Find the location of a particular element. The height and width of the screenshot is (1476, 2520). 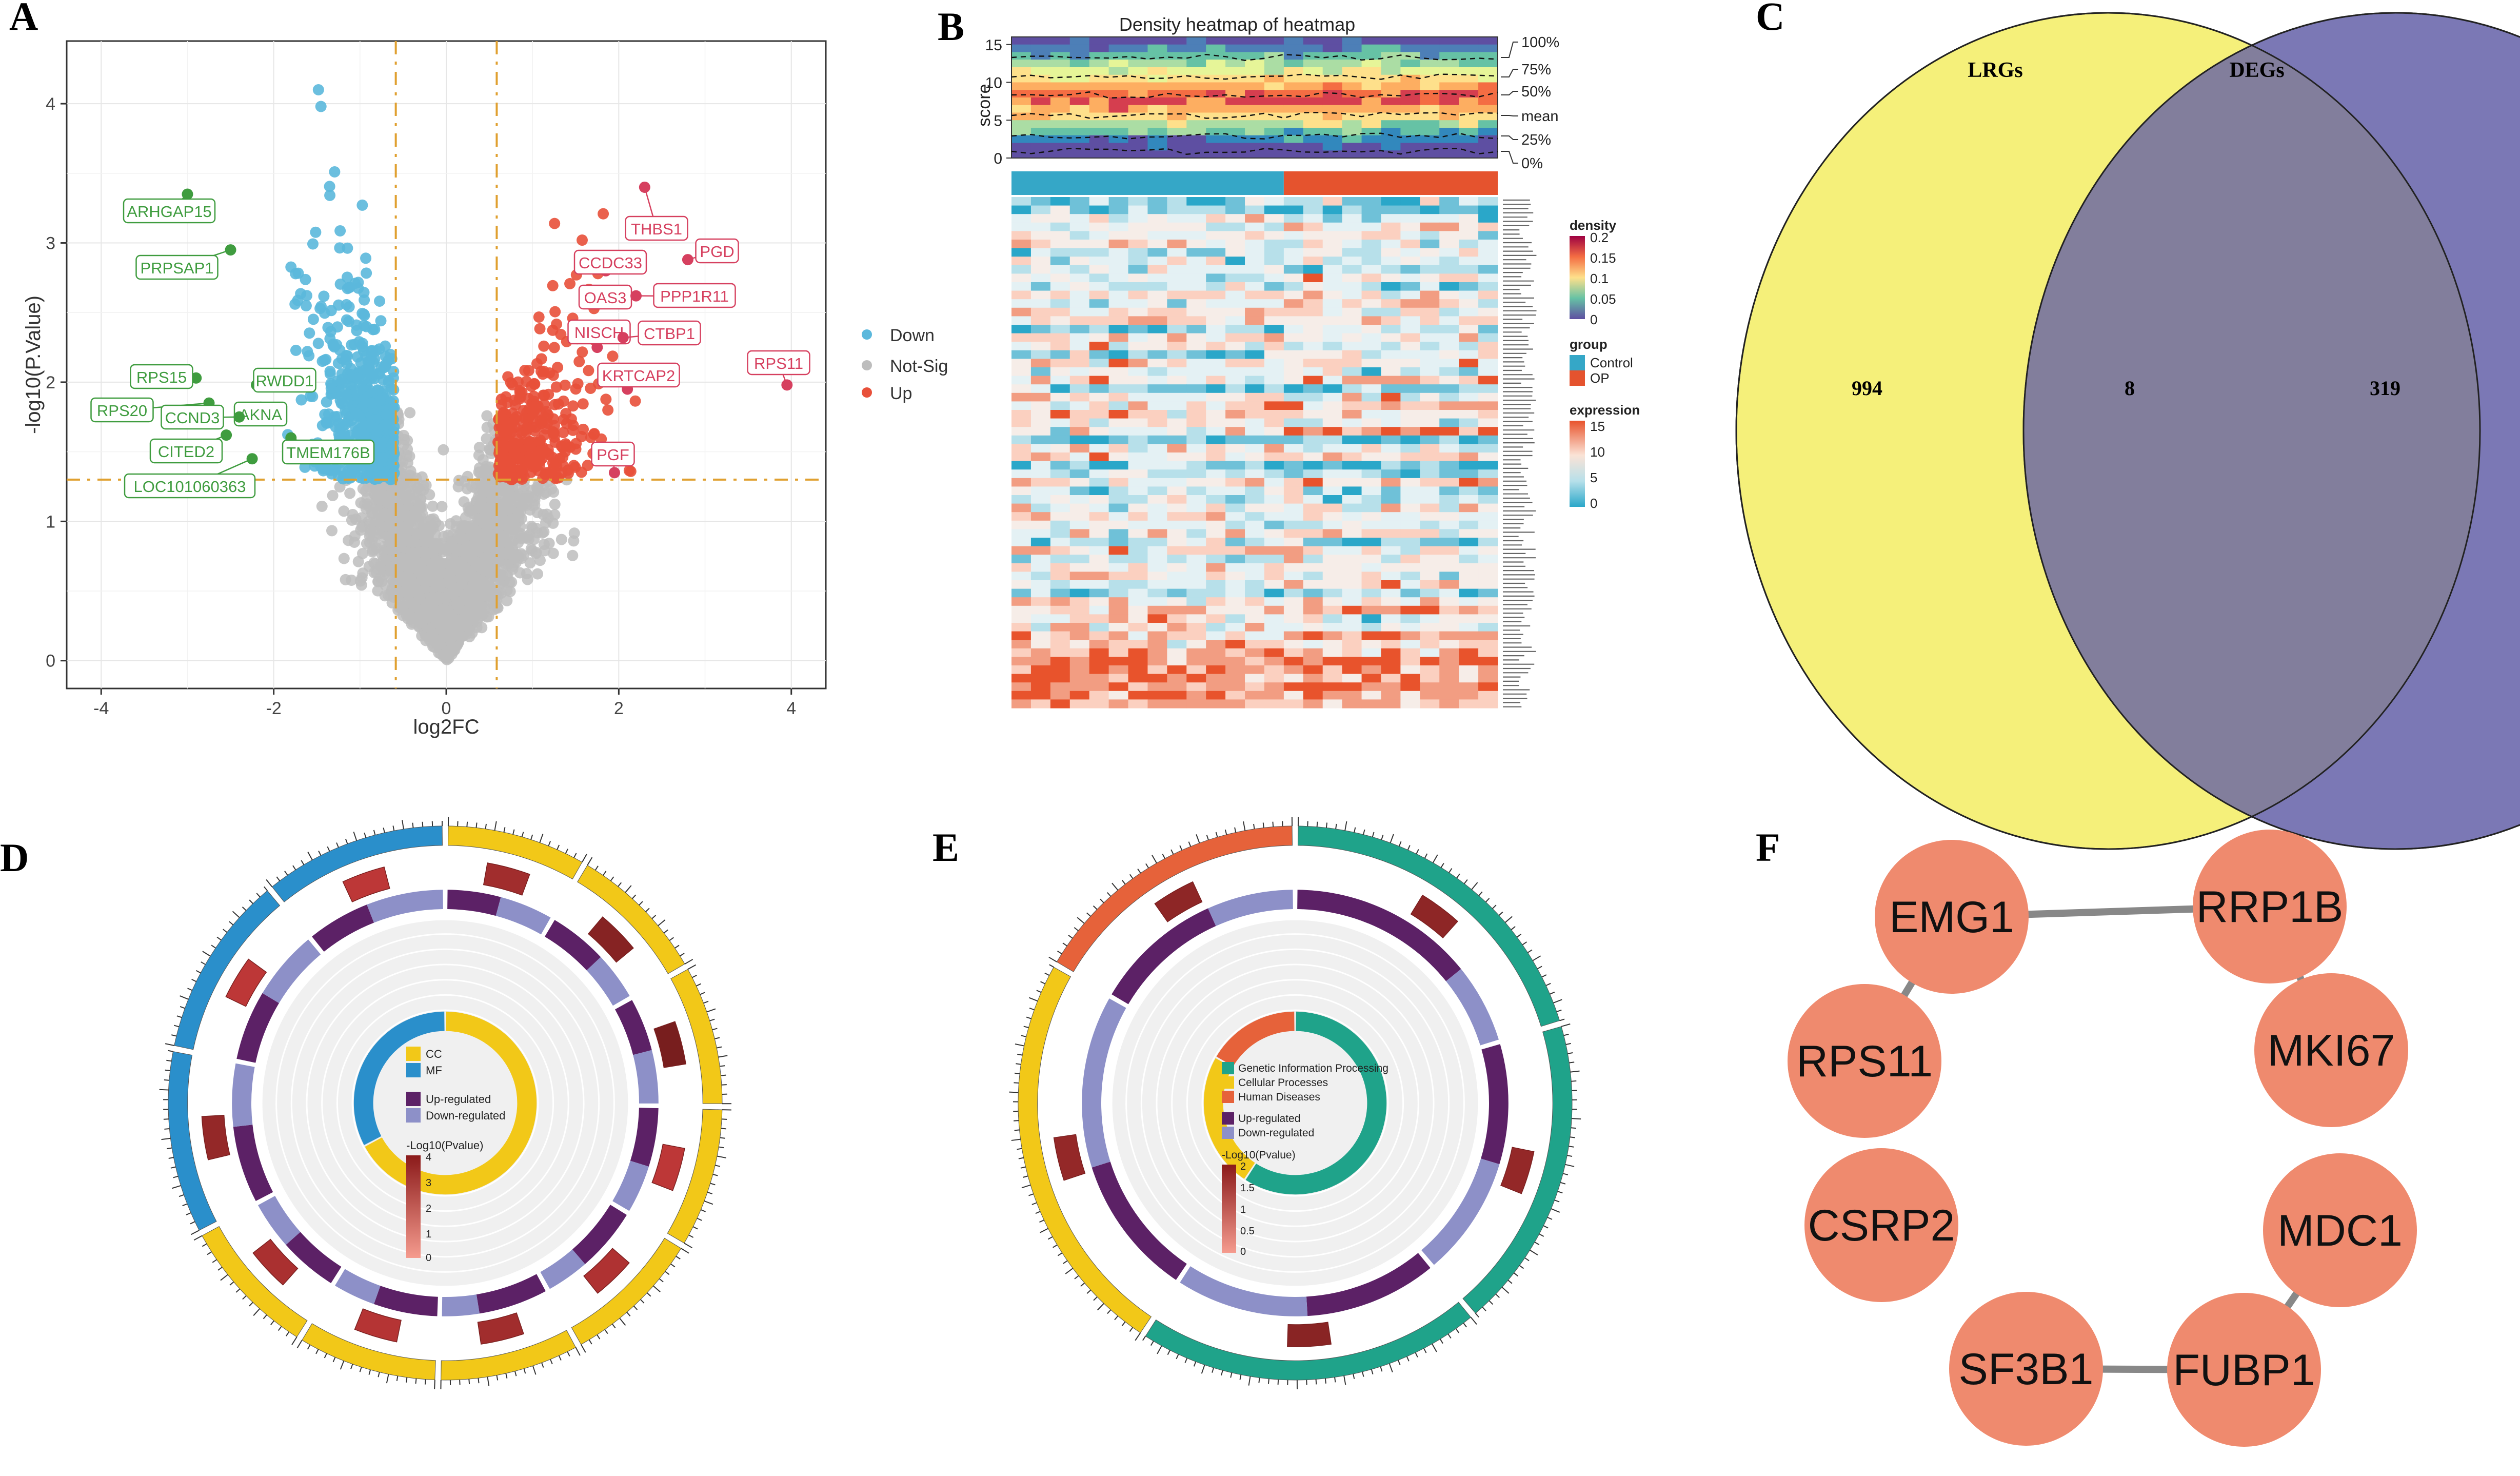

legend-notsig-label: Not-Sig is located at coordinates (919, 366).